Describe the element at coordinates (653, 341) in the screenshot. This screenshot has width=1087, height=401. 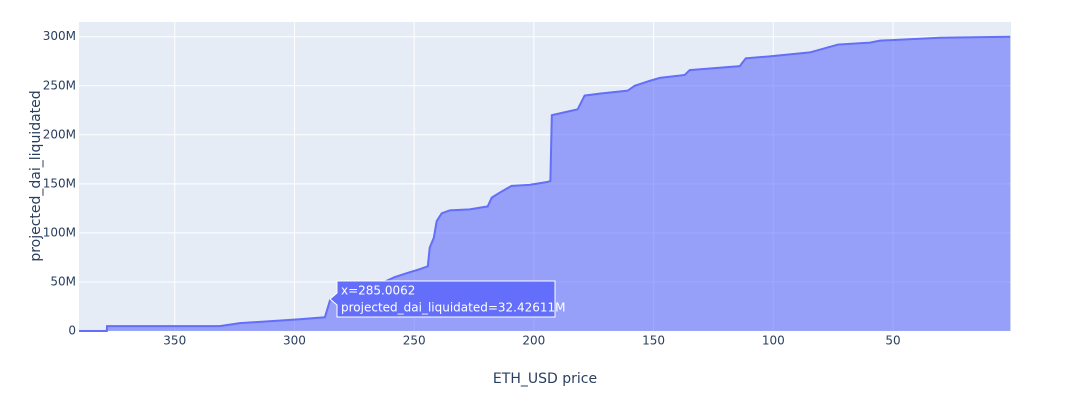
I see `x-tick-label: 150` at that location.